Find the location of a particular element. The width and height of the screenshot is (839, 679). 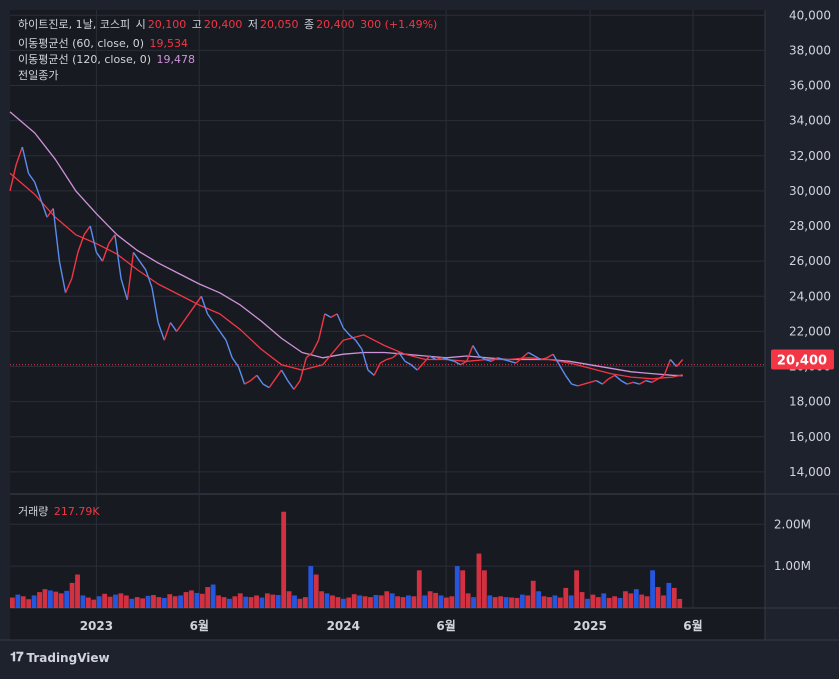

price-tick-label: 14,000 is located at coordinates (810, 472).